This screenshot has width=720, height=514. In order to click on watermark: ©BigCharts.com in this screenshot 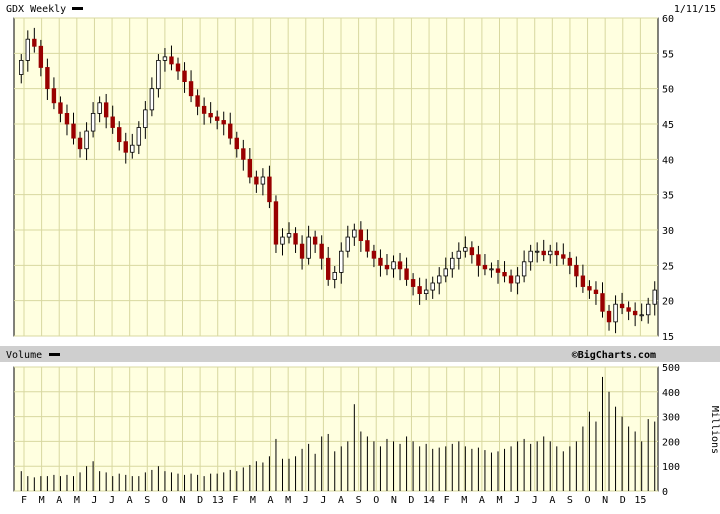, I will do `click(614, 355)`.